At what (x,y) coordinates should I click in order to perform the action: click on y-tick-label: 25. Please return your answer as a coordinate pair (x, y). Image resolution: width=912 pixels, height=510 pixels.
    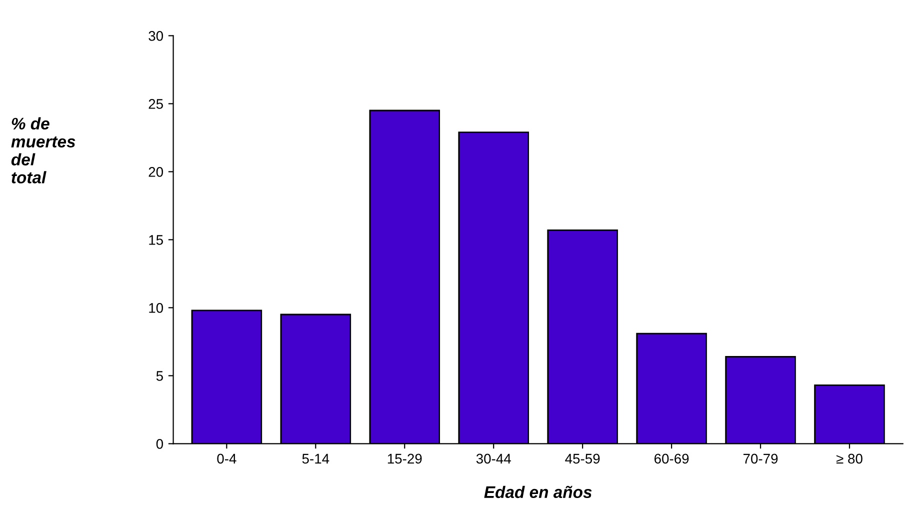
    Looking at the image, I should click on (155, 104).